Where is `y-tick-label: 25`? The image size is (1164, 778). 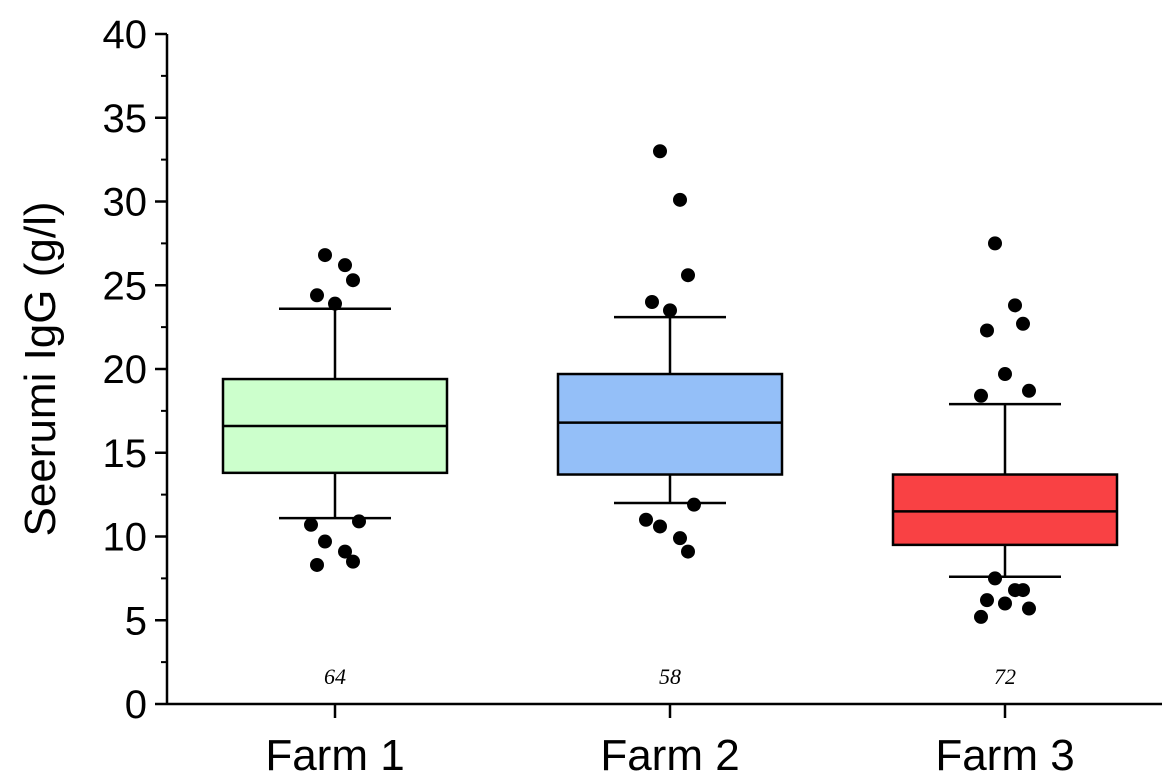
y-tick-label: 25 is located at coordinates (125, 286).